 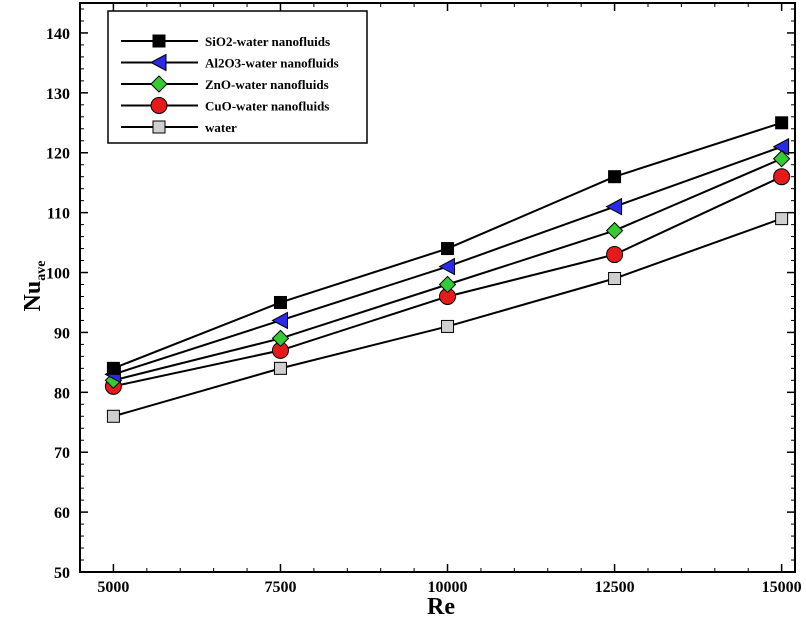 I want to click on y-tick-label: 70, so click(x=62, y=453).